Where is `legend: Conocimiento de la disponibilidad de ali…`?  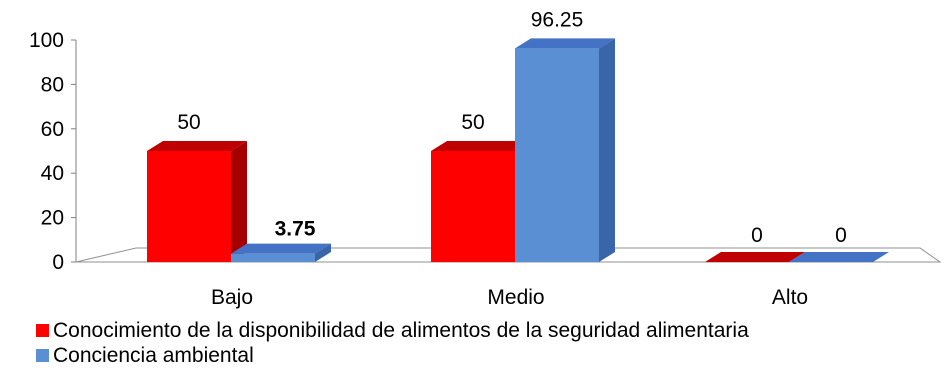 legend: Conocimiento de la disponibilidad de ali… is located at coordinates (392, 343).